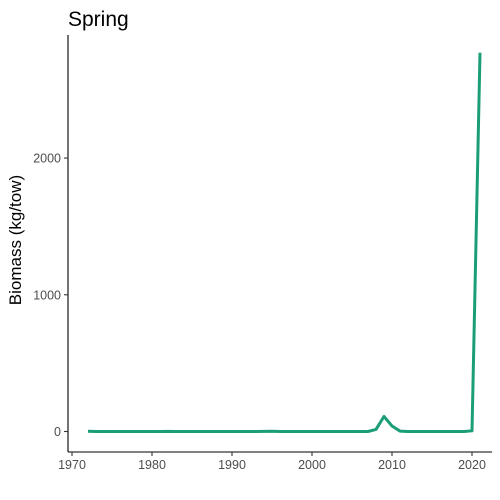 Image resolution: width=500 pixels, height=500 pixels. Describe the element at coordinates (47, 295) in the screenshot. I see `y-tick-label-1000: 1000` at that location.